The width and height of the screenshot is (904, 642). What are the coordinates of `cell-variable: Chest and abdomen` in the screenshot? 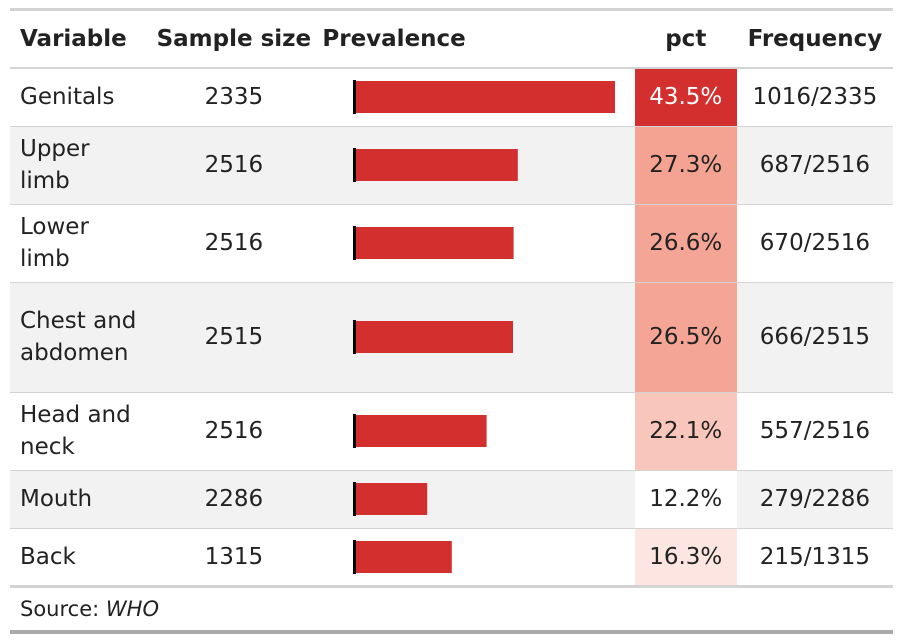 It's located at (78, 337).